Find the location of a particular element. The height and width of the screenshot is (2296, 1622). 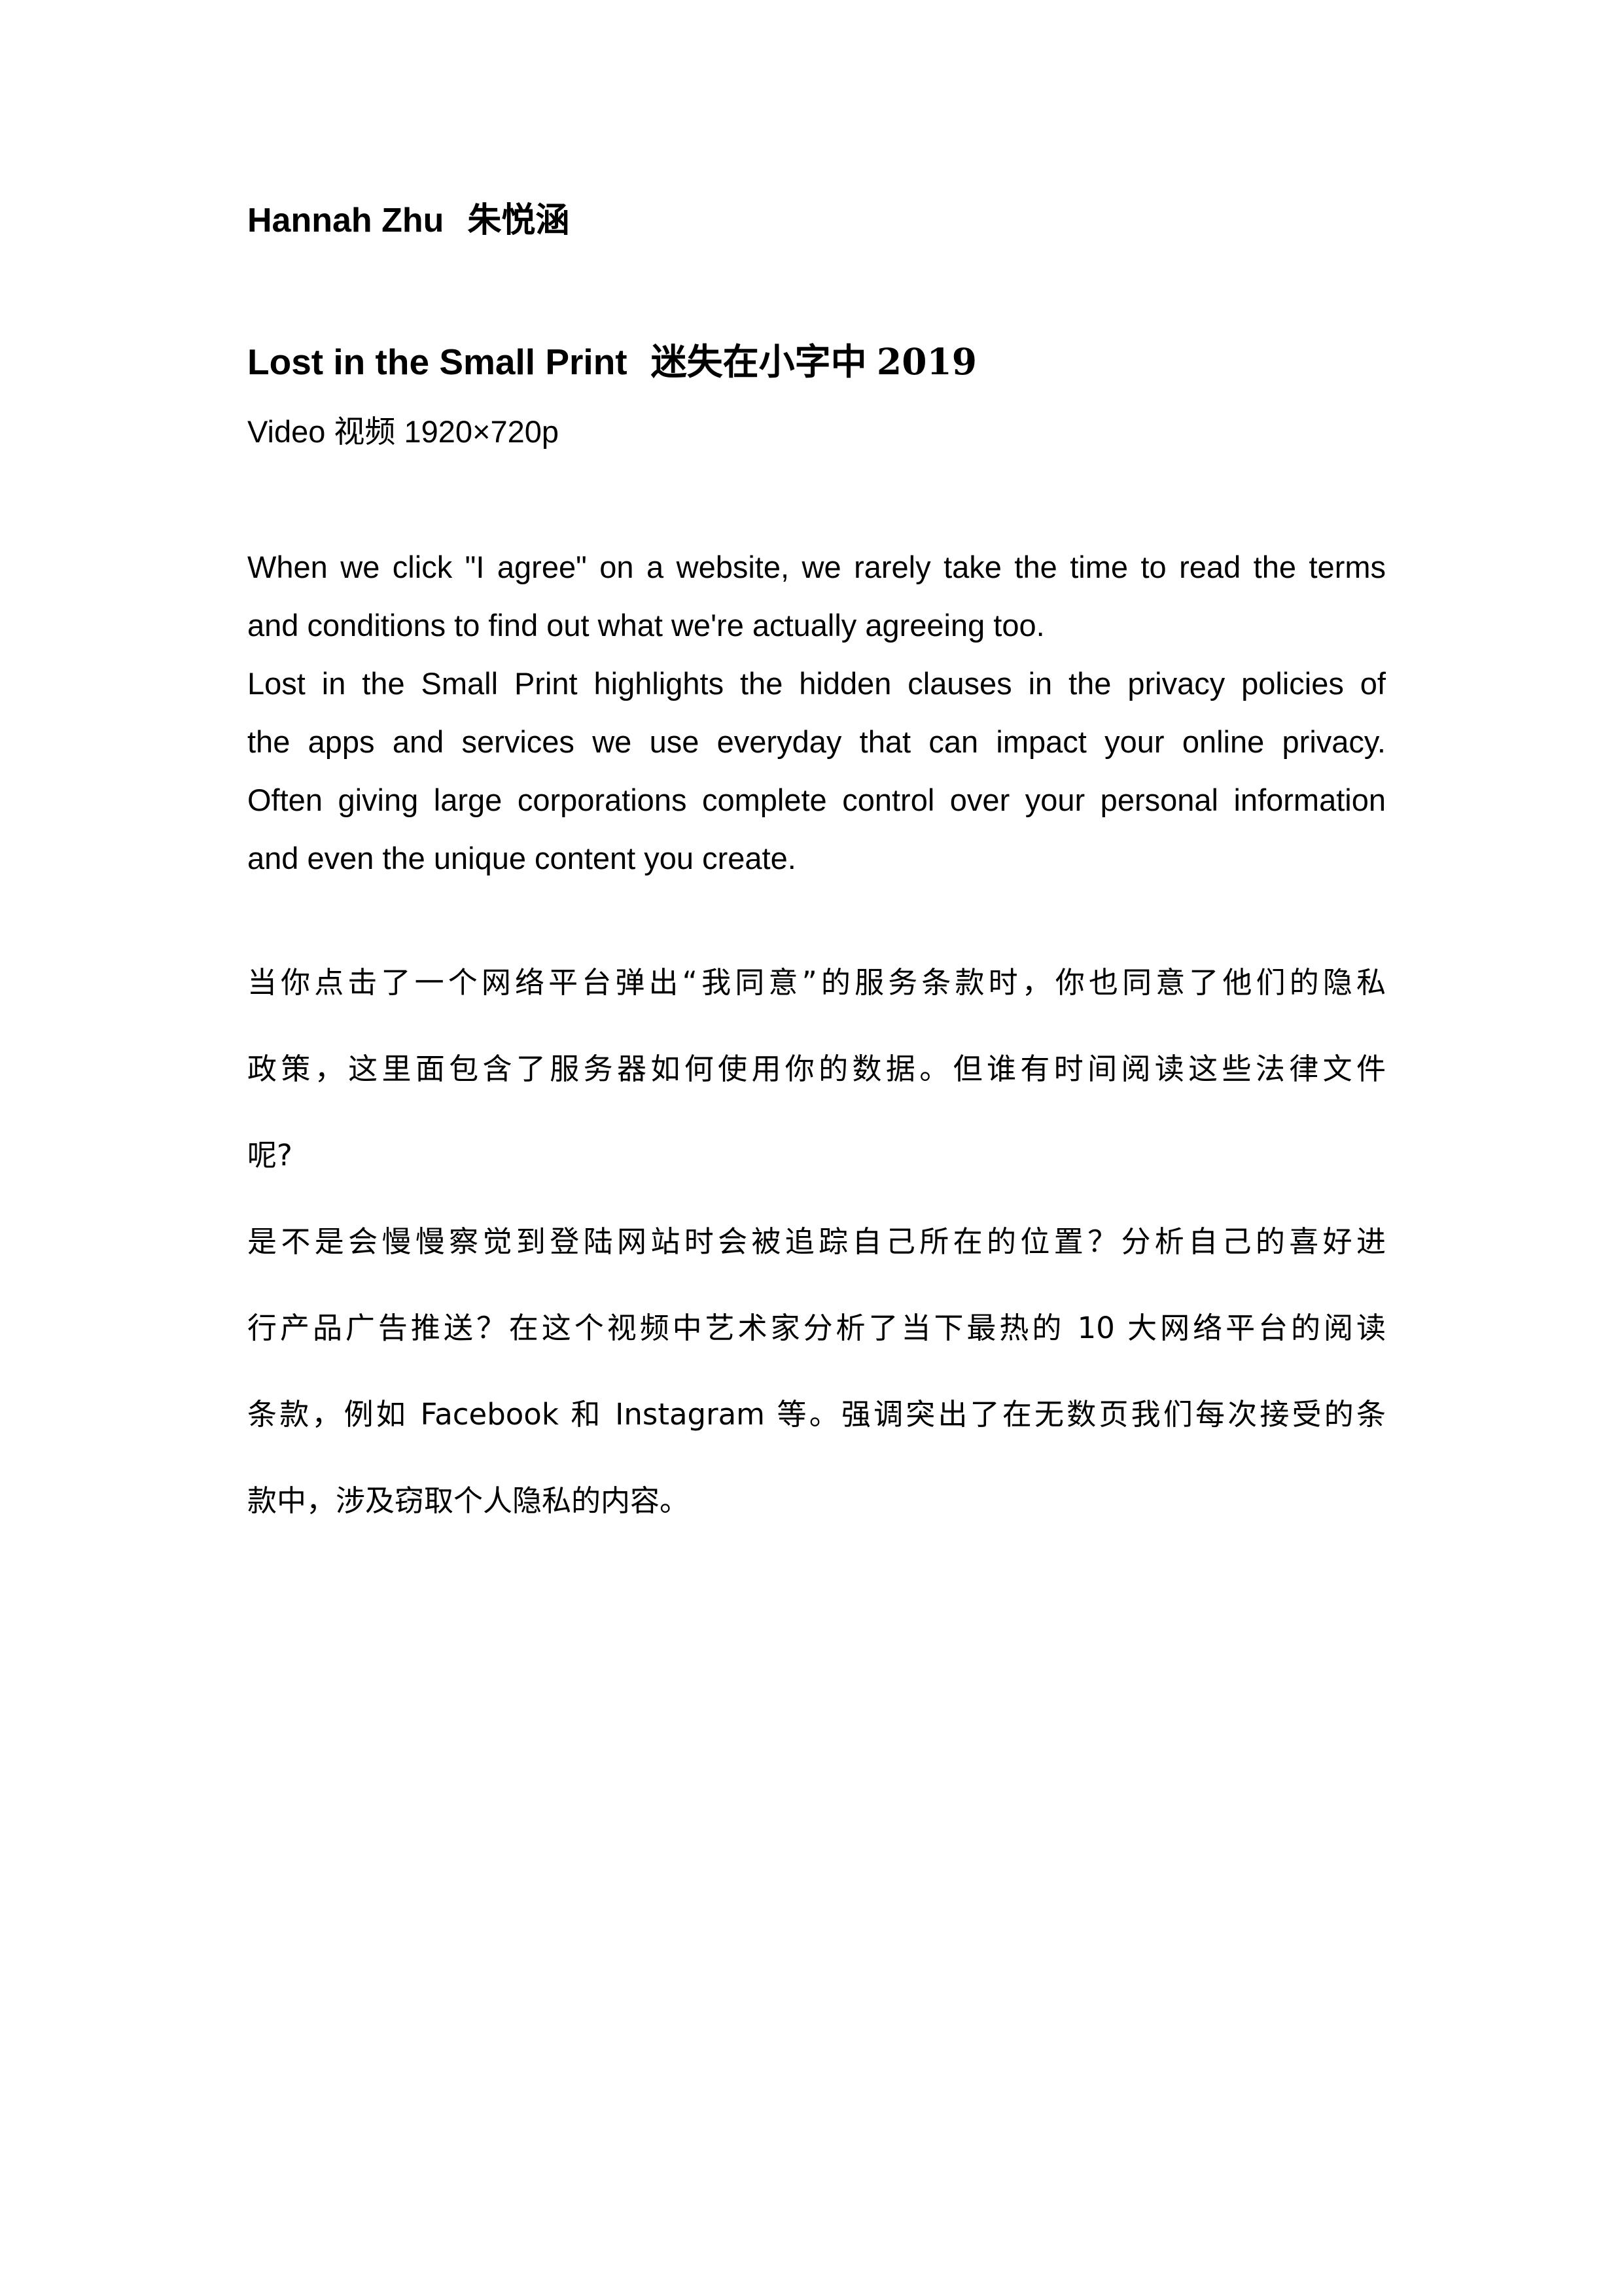

work-title: Lost in the Small Print 迷失在小字中 2019 is located at coordinates (817, 362).